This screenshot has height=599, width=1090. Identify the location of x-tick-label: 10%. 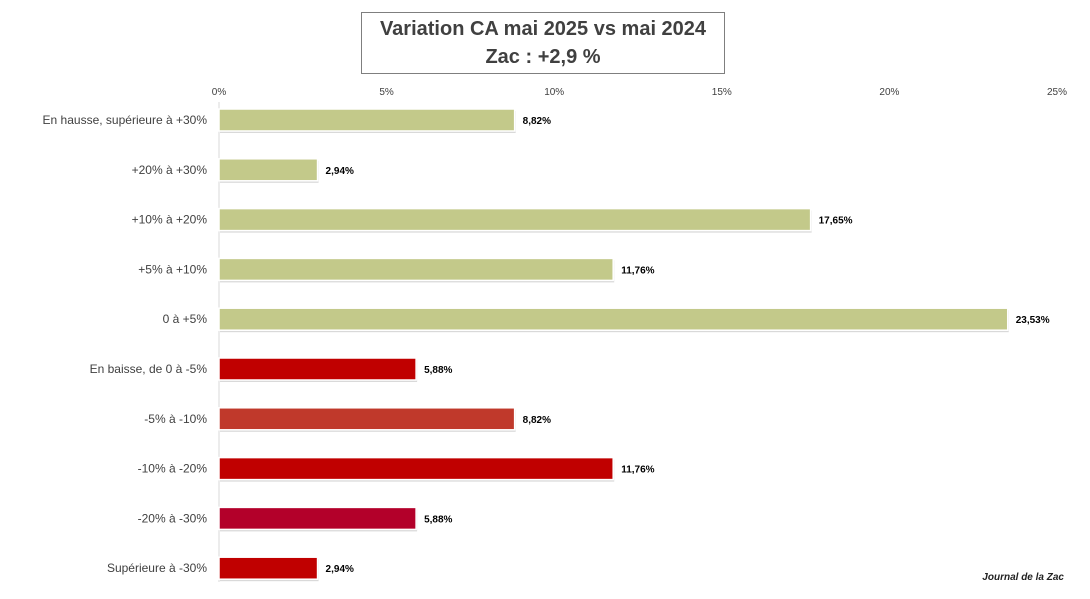
(554, 92).